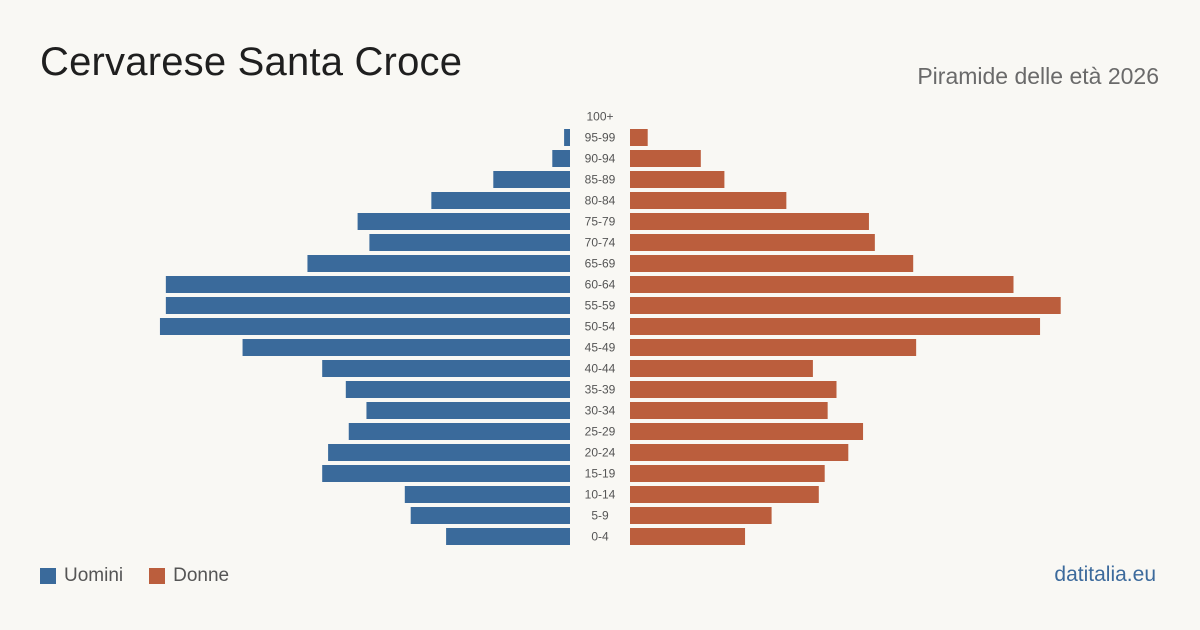 The width and height of the screenshot is (1200, 630). Describe the element at coordinates (600, 159) in the screenshot. I see `age-group-label: 90-94` at that location.